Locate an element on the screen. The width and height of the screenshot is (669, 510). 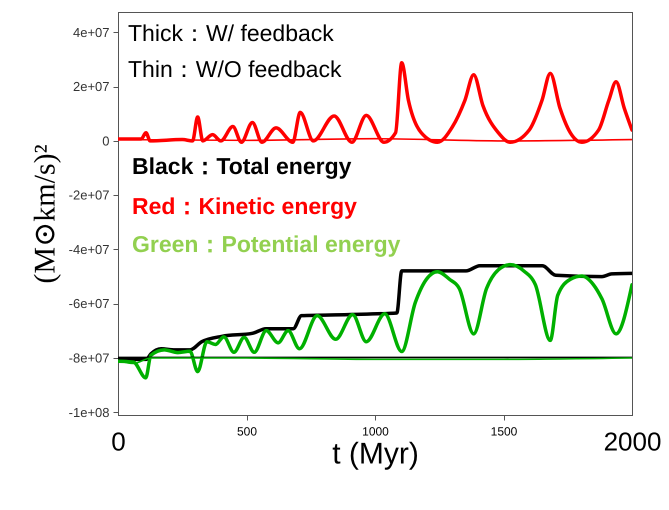
annotation: Black：Total energy is located at coordinates (242, 166).